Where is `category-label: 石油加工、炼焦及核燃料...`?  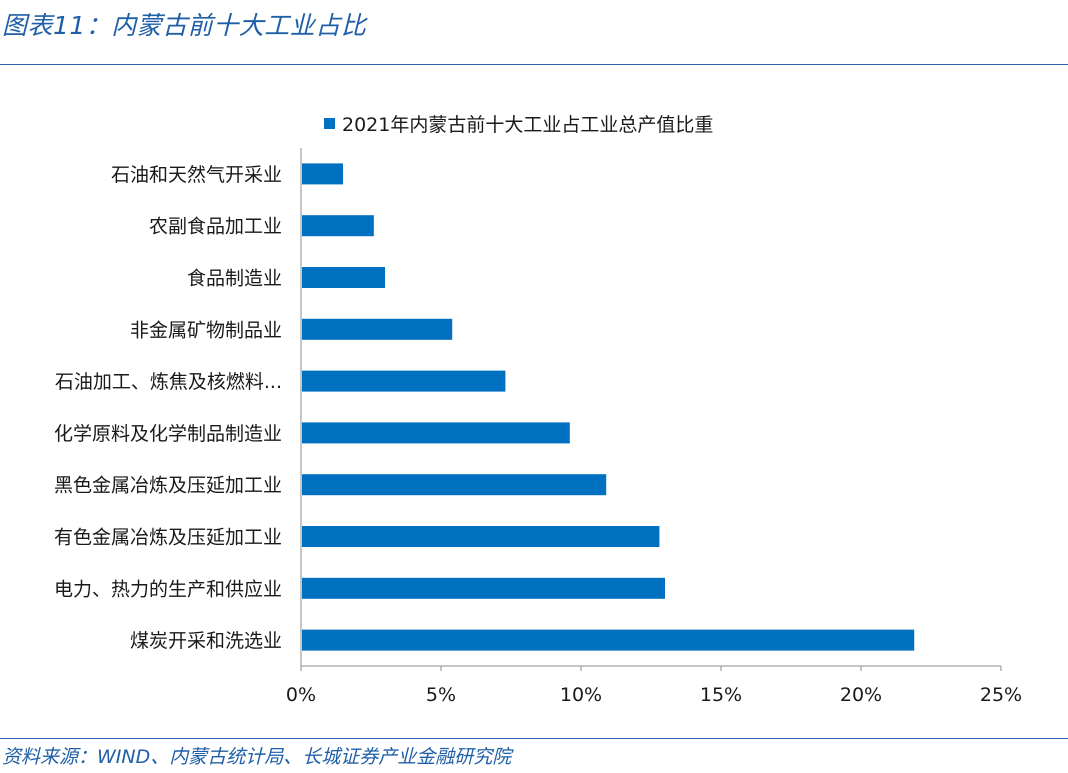 category-label: 石油加工、炼焦及核燃料... is located at coordinates (168, 382).